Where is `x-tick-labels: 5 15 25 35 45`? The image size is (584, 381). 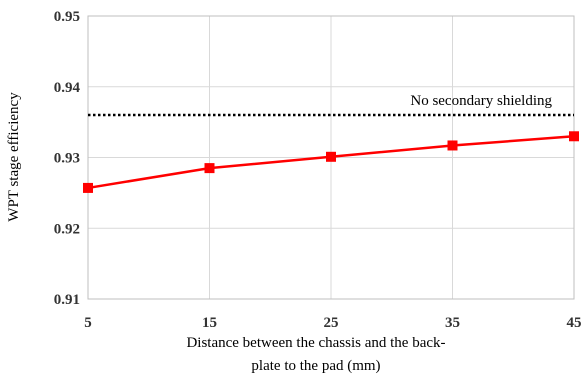 x-tick-labels: 5 15 25 35 45 is located at coordinates (332, 323).